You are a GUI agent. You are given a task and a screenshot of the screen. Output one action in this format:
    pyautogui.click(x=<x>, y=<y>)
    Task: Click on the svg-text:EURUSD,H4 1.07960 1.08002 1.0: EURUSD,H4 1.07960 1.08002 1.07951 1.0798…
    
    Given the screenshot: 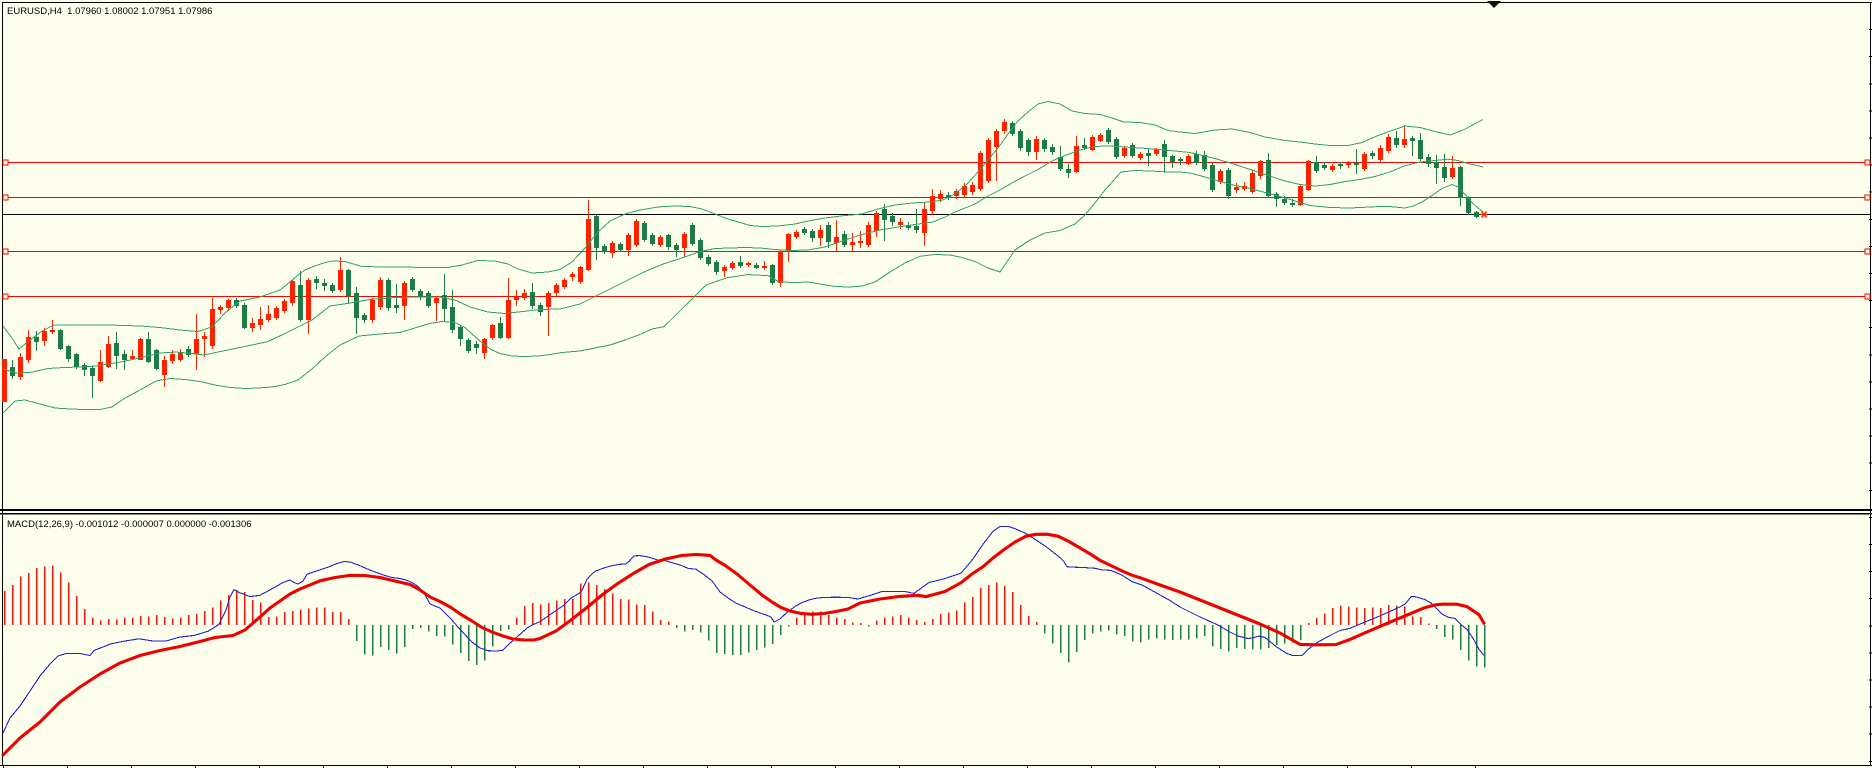 What is the action you would take?
    pyautogui.click(x=109, y=11)
    